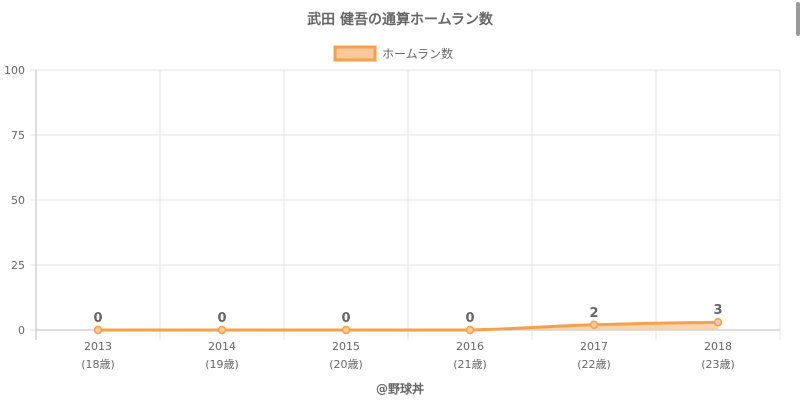  Describe the element at coordinates (355, 53) in the screenshot. I see `legend-swatch` at that location.